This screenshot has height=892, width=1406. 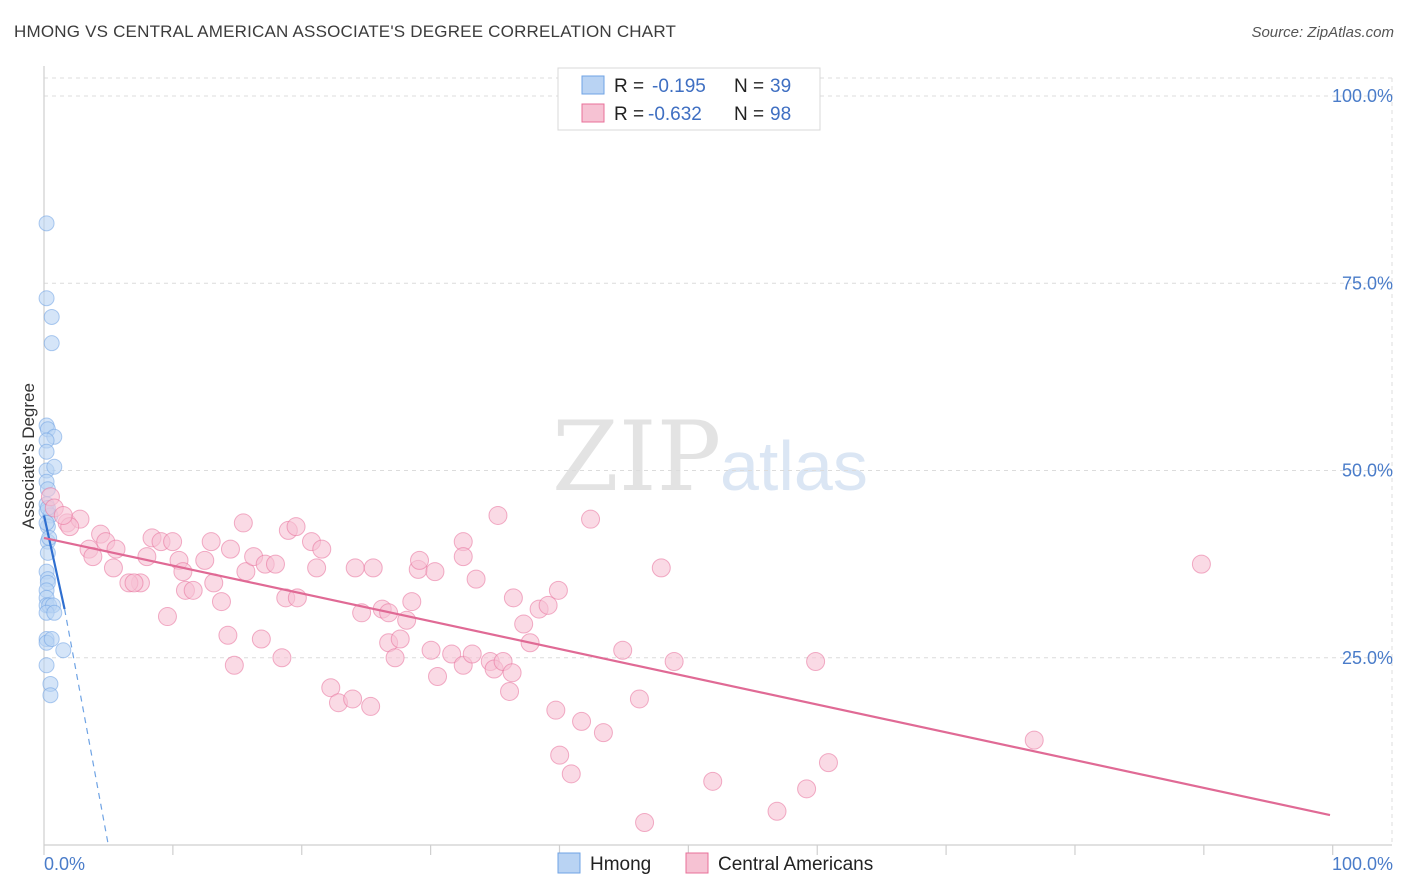 I want to click on legend-r-label-hmong: R =, so click(x=629, y=86).